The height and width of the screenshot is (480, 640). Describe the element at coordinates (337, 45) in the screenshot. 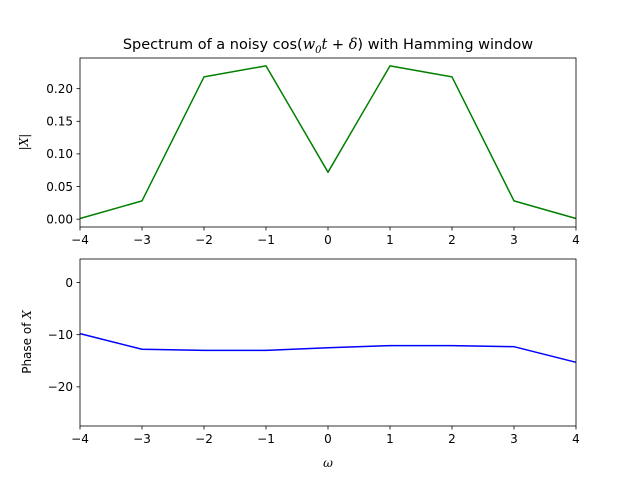

I see `title-plus: +` at that location.